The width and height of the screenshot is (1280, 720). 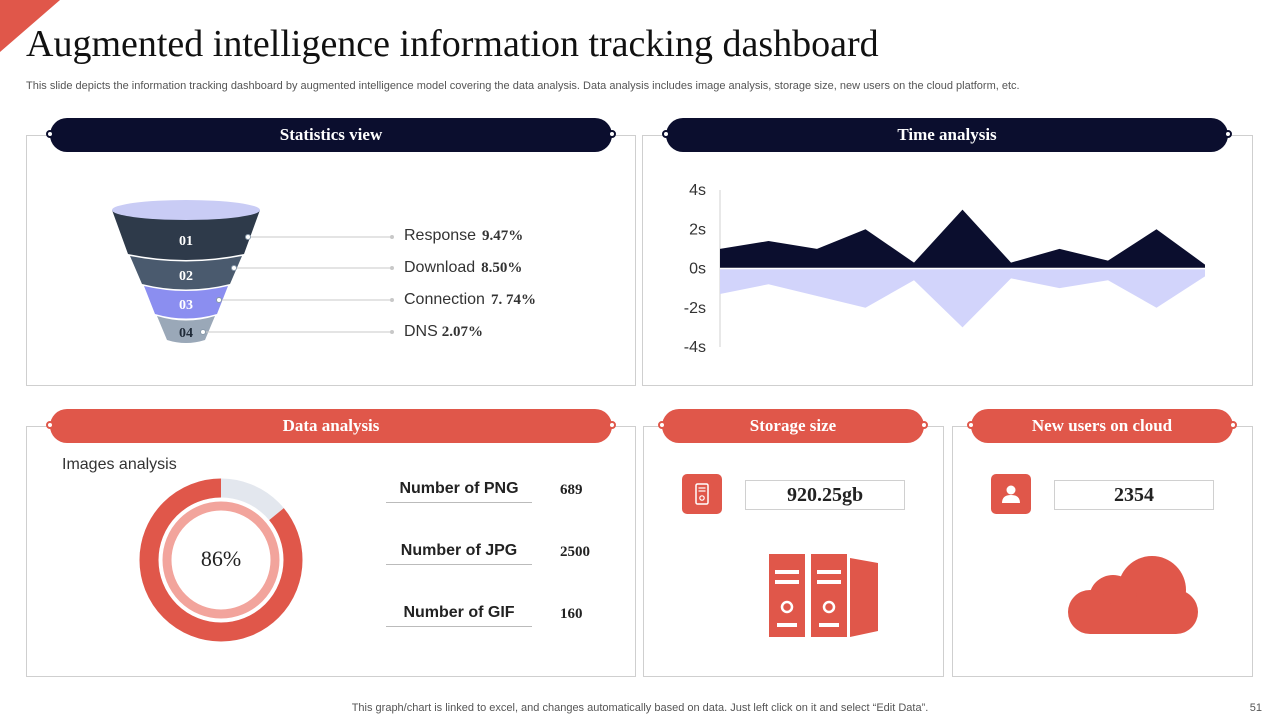 I want to click on connector-dot-01b, so click(x=392, y=237).